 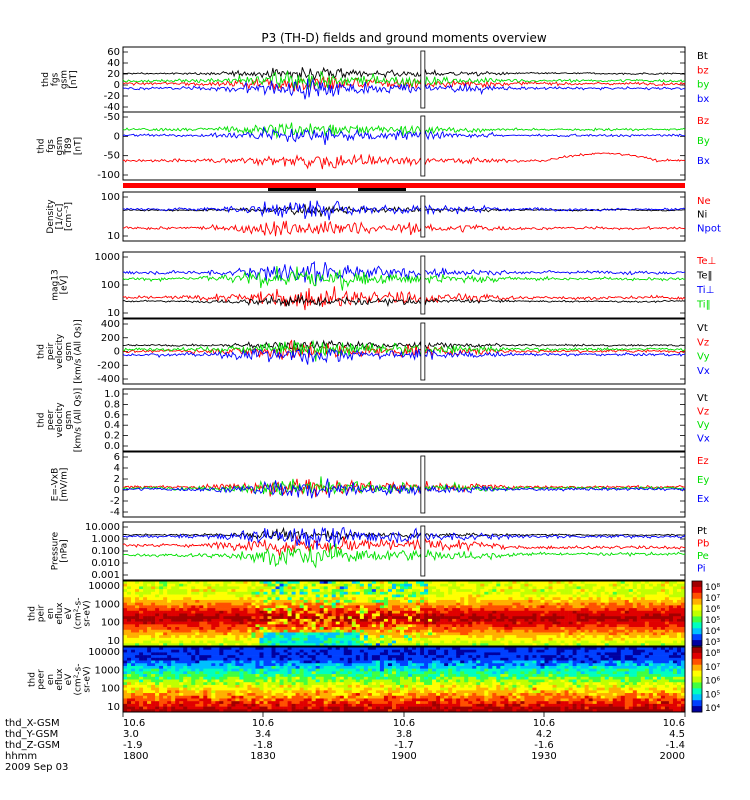 What do you see at coordinates (78, 613) in the screenshot?
I see `y-axis-label: (cm²-s-` at bounding box center [78, 613].